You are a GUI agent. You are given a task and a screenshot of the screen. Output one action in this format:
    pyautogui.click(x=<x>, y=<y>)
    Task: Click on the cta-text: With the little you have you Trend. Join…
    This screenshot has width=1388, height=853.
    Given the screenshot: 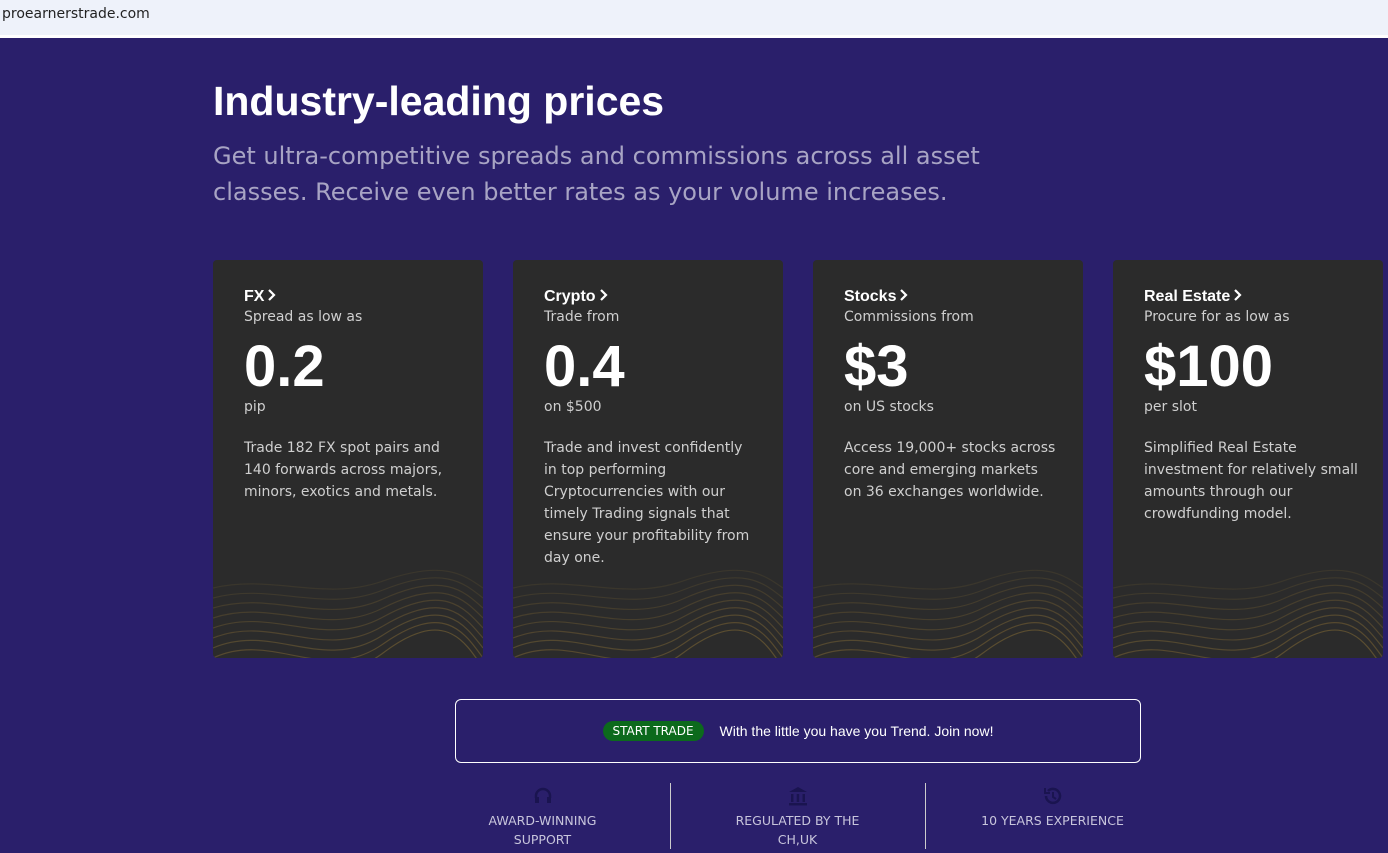 What is the action you would take?
    pyautogui.click(x=856, y=731)
    